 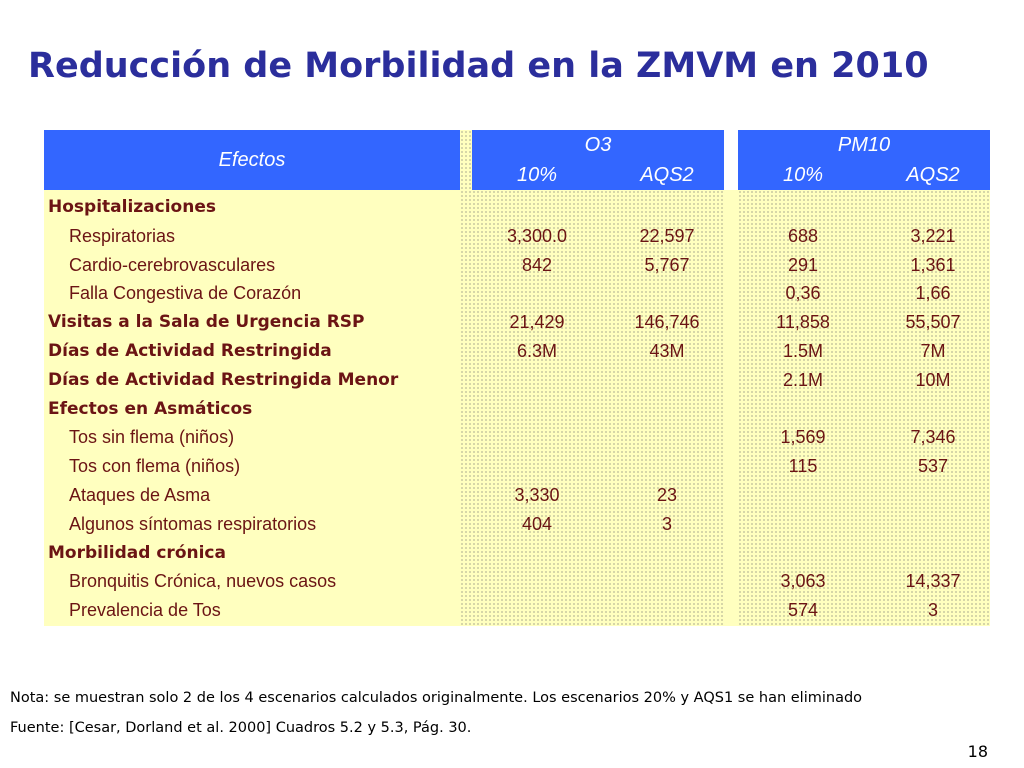 What do you see at coordinates (803, 293) in the screenshot?
I see `cell-pm10-10: 0,36` at bounding box center [803, 293].